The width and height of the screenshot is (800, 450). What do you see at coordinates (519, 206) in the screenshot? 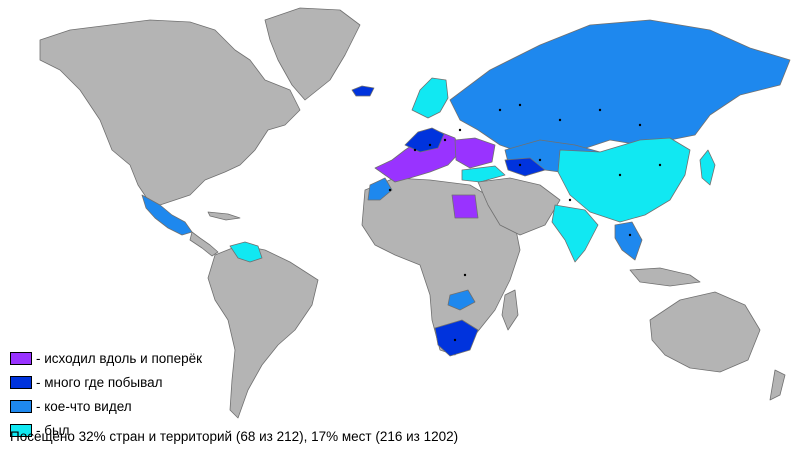
I see `middle-east-land` at bounding box center [519, 206].